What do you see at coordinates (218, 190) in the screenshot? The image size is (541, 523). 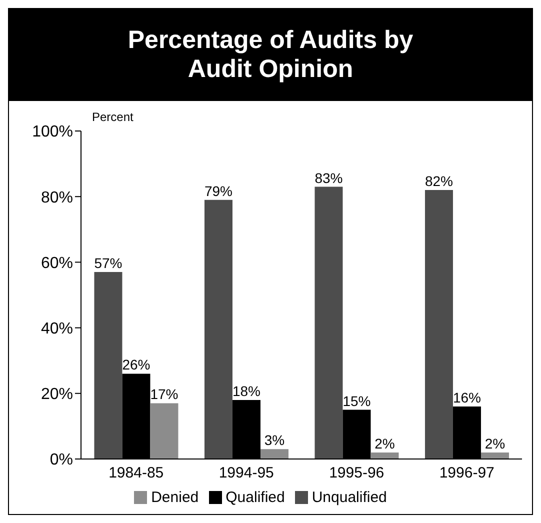 I see `data-label: 79%` at bounding box center [218, 190].